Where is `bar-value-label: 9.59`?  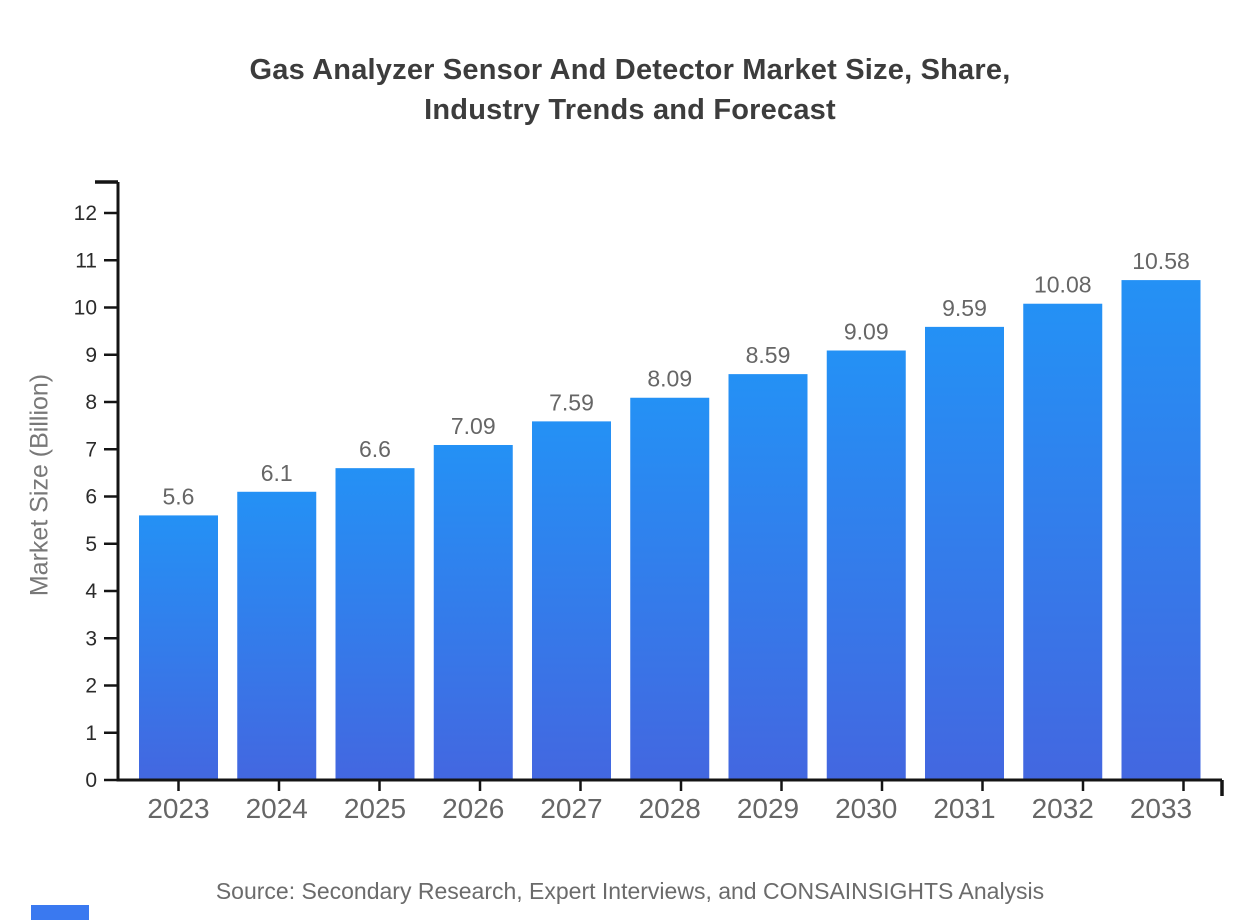
bar-value-label: 9.59 is located at coordinates (964, 308).